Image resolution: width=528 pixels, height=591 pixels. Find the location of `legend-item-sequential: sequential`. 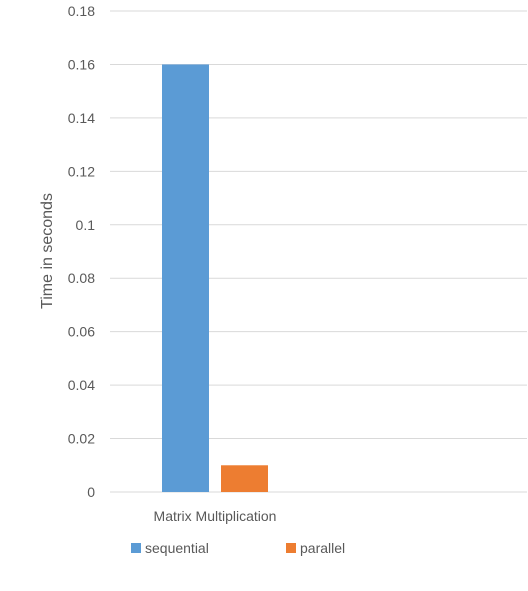

legend-item-sequential: sequential is located at coordinates (170, 548).